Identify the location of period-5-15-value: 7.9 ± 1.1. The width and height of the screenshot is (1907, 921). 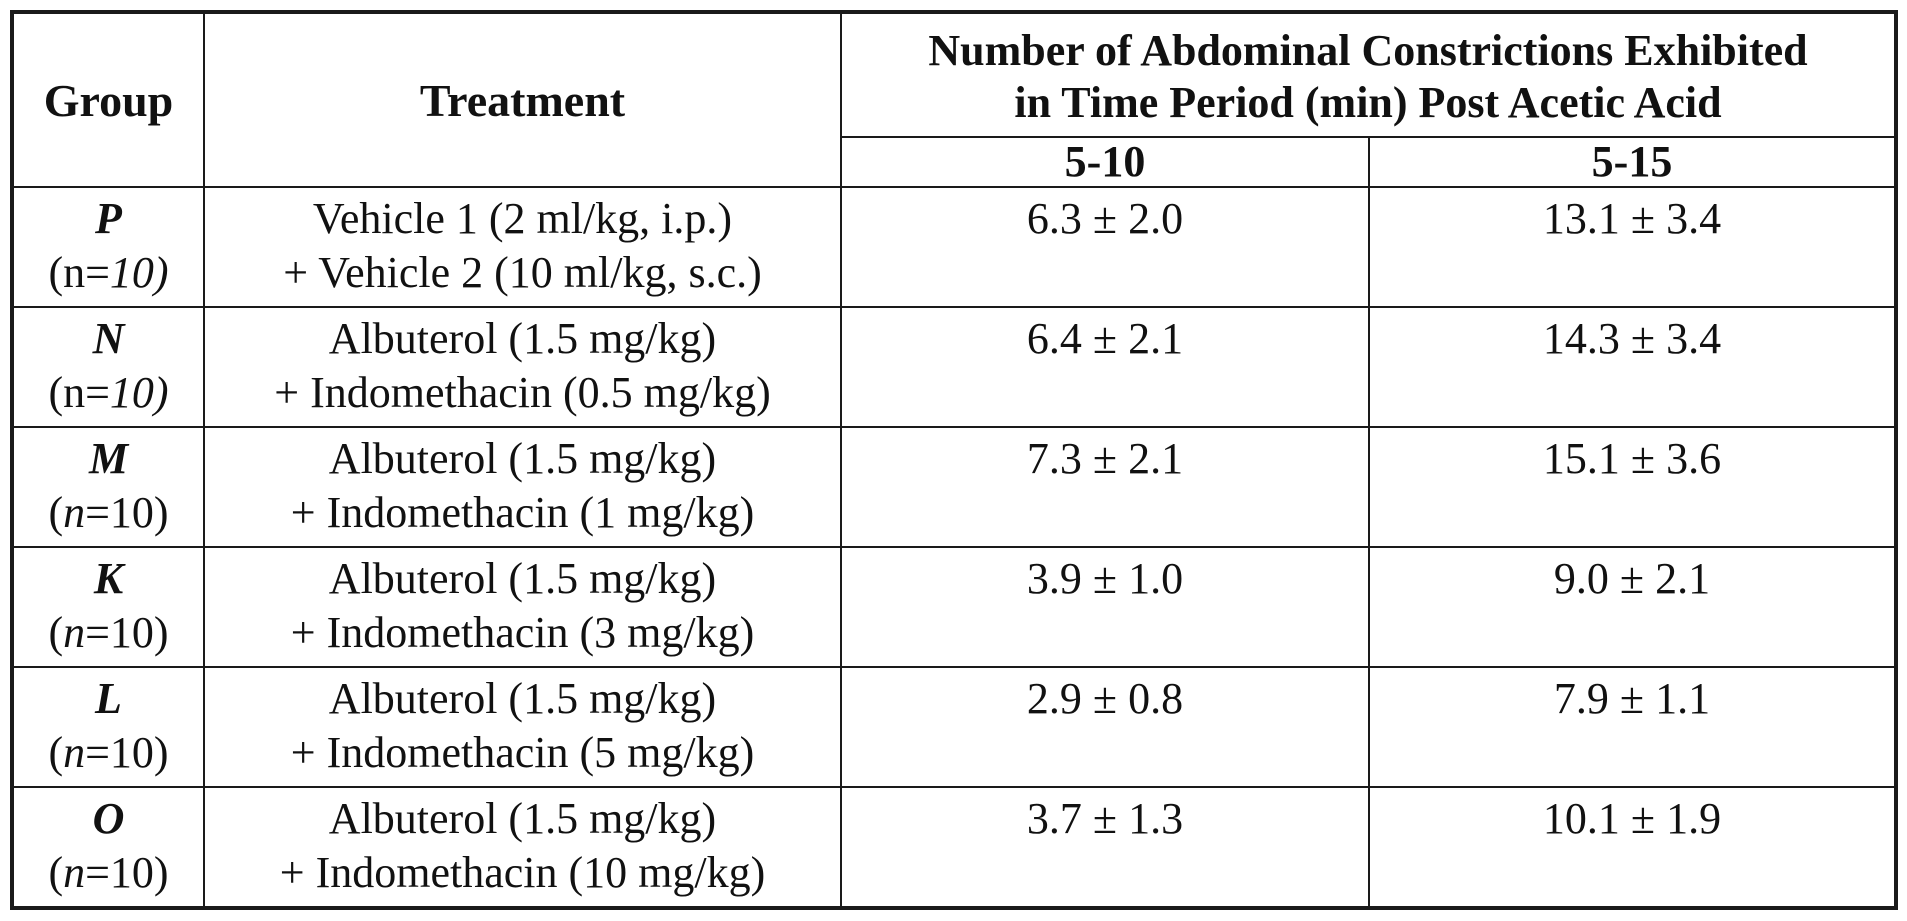
(1632, 727).